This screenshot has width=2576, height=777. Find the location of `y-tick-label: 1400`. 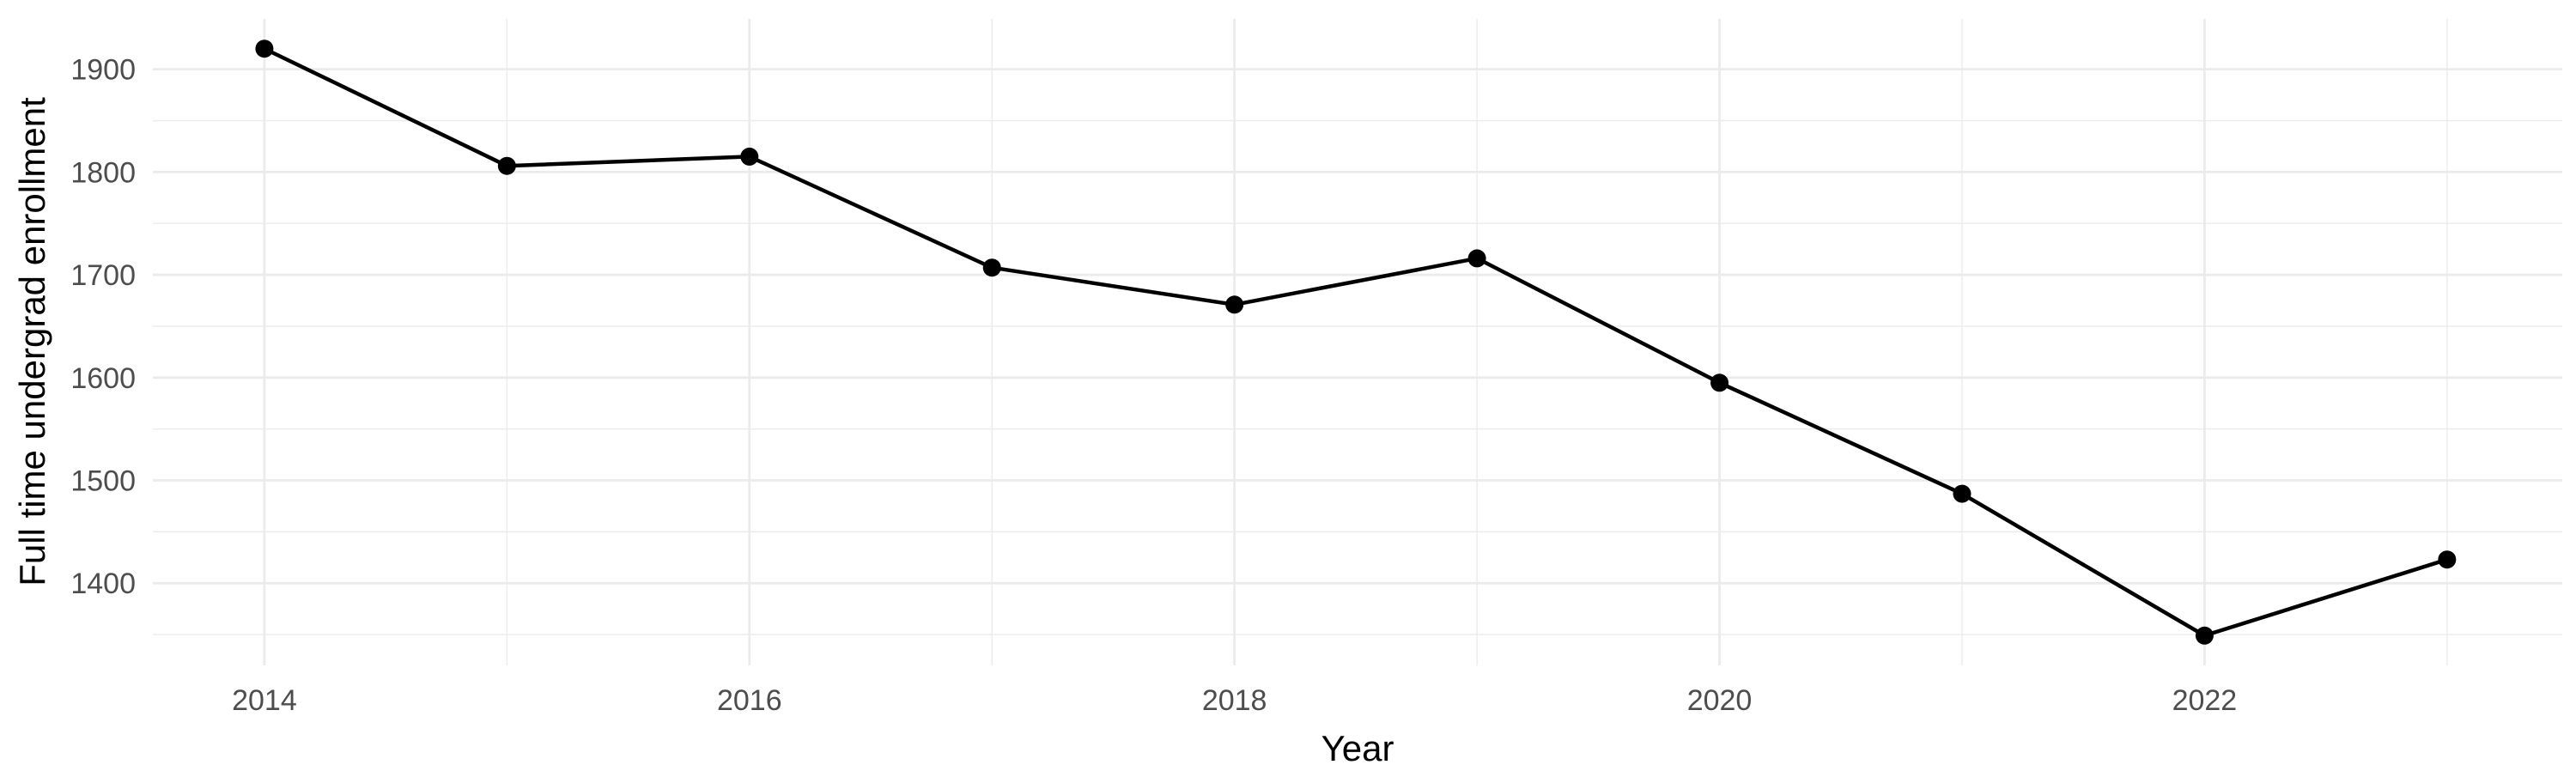

y-tick-label: 1400 is located at coordinates (103, 584).